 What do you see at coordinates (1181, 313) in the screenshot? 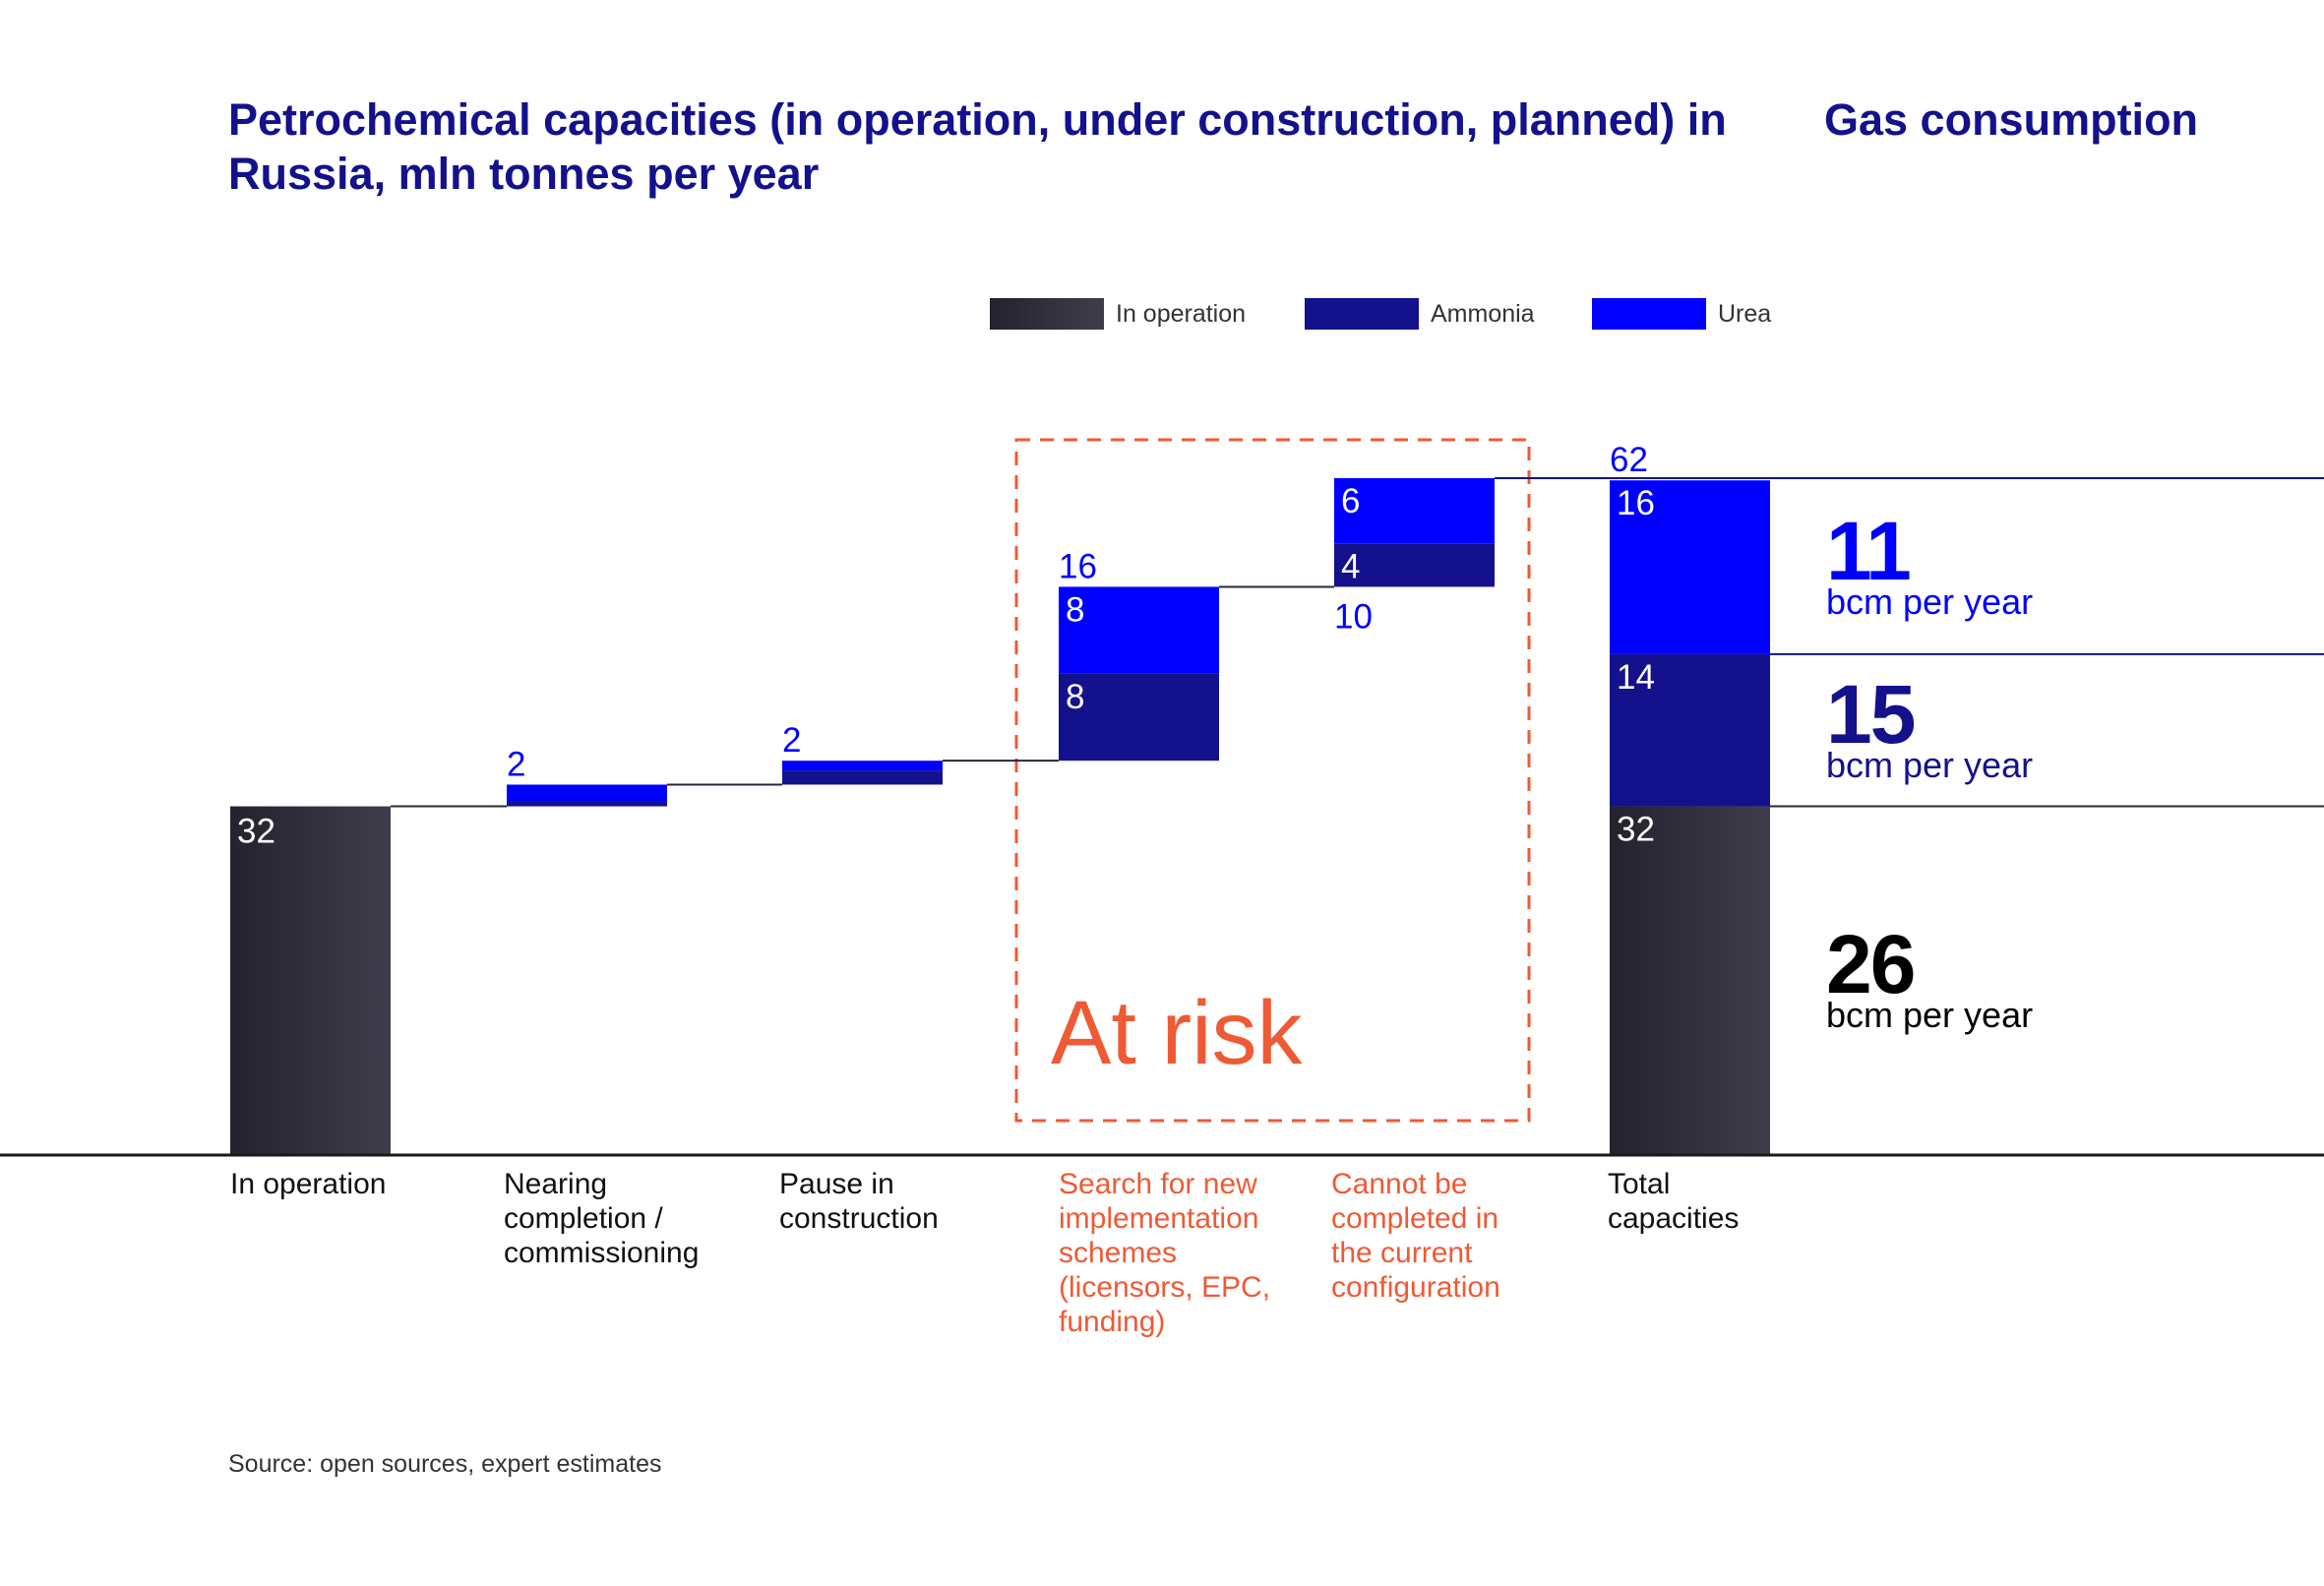
I see `legend-label-in-operation: In operation` at bounding box center [1181, 313].